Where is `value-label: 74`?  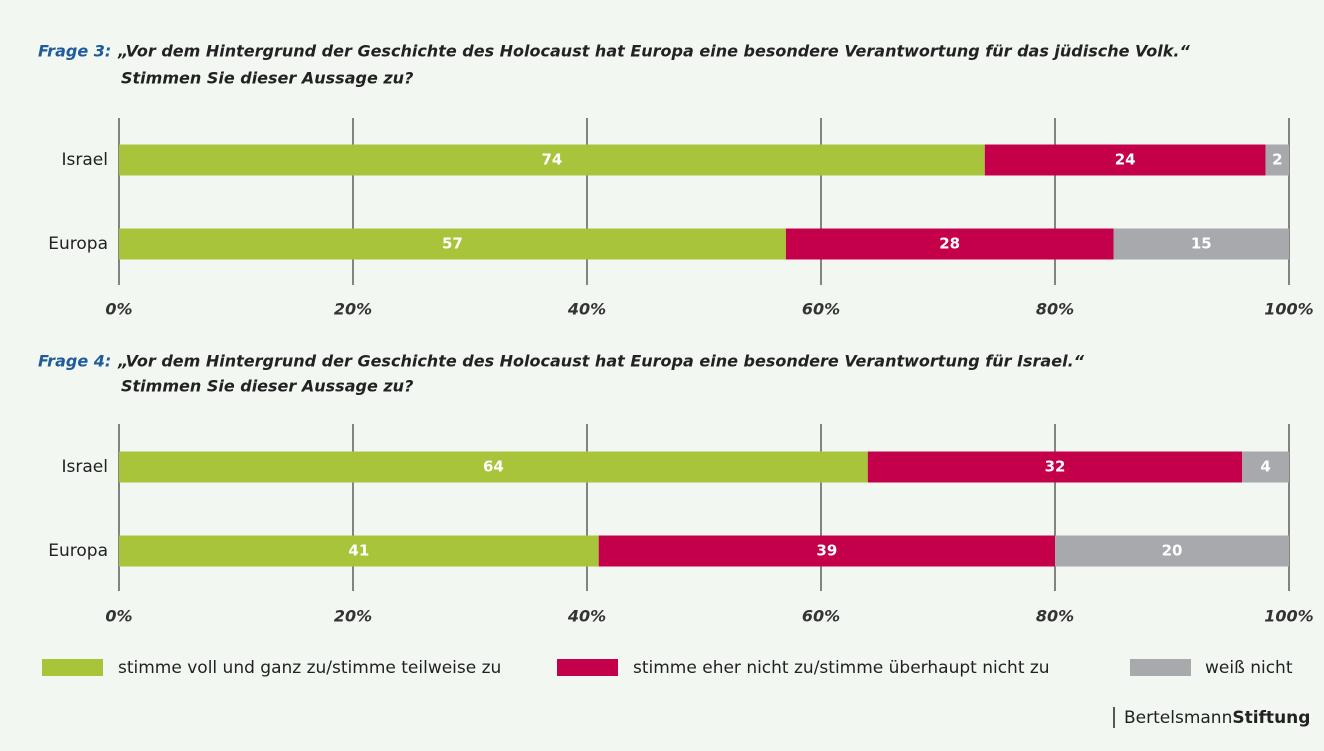 value-label: 74 is located at coordinates (551, 160).